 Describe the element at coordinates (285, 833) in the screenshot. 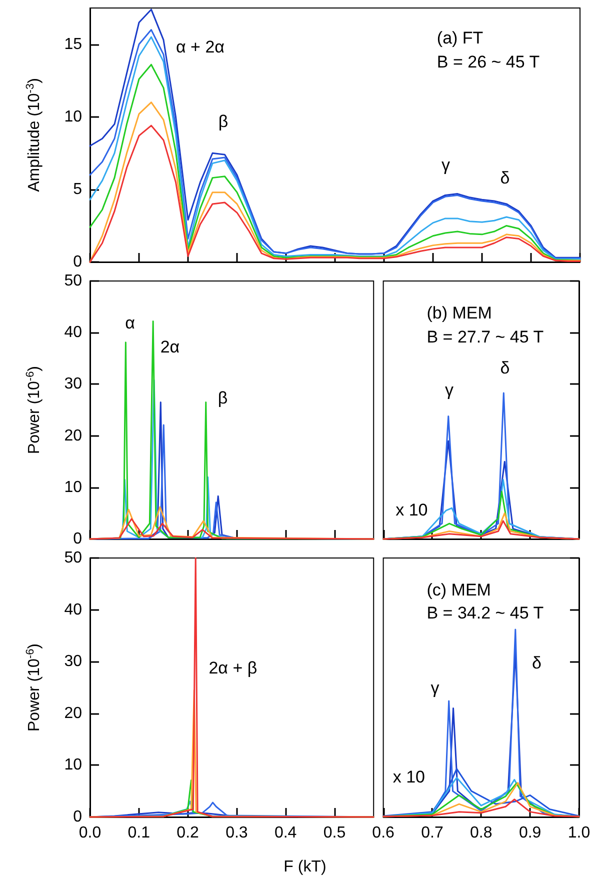

I see `x-tick-label: 0.4` at that location.